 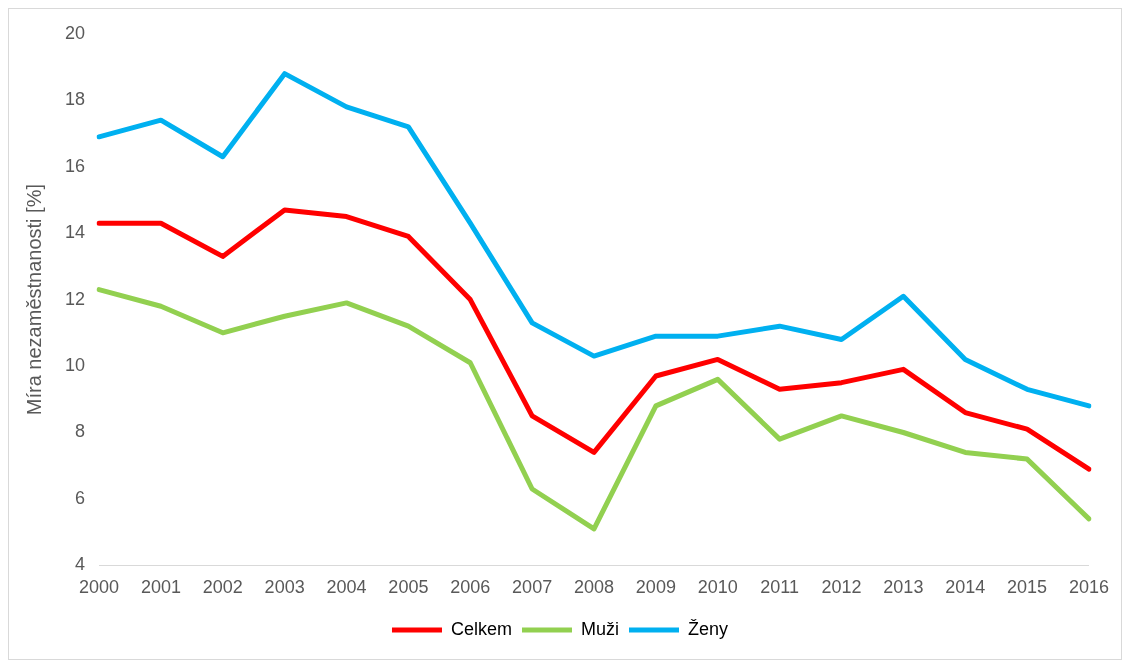 What do you see at coordinates (160, 587) in the screenshot?
I see `x-tick-label: 2001` at bounding box center [160, 587].